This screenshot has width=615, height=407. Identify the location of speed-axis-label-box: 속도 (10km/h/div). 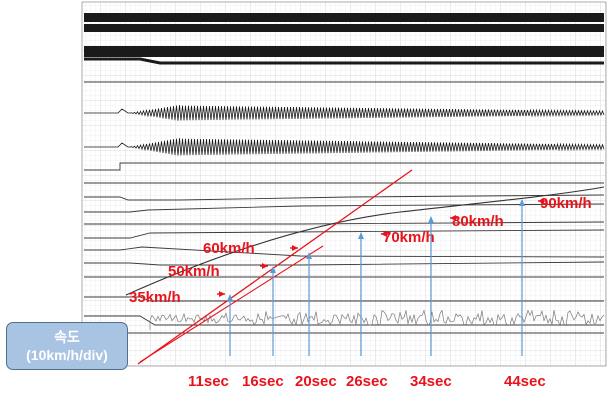
(67, 346).